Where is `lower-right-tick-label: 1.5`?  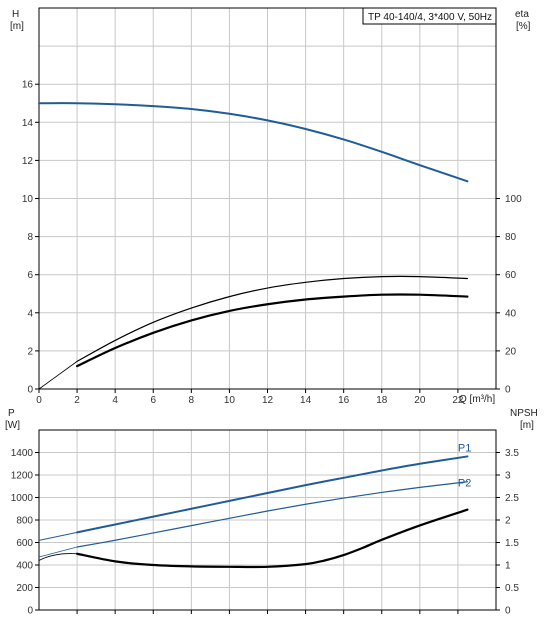
lower-right-tick-label: 1.5 is located at coordinates (512, 543).